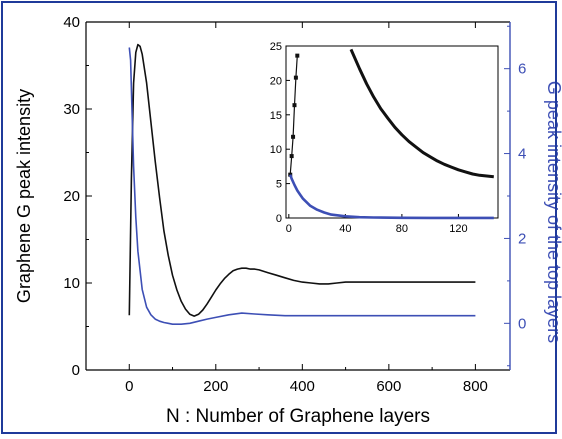  What do you see at coordinates (388, 386) in the screenshot?
I see `x-tick-label: 600` at bounding box center [388, 386].